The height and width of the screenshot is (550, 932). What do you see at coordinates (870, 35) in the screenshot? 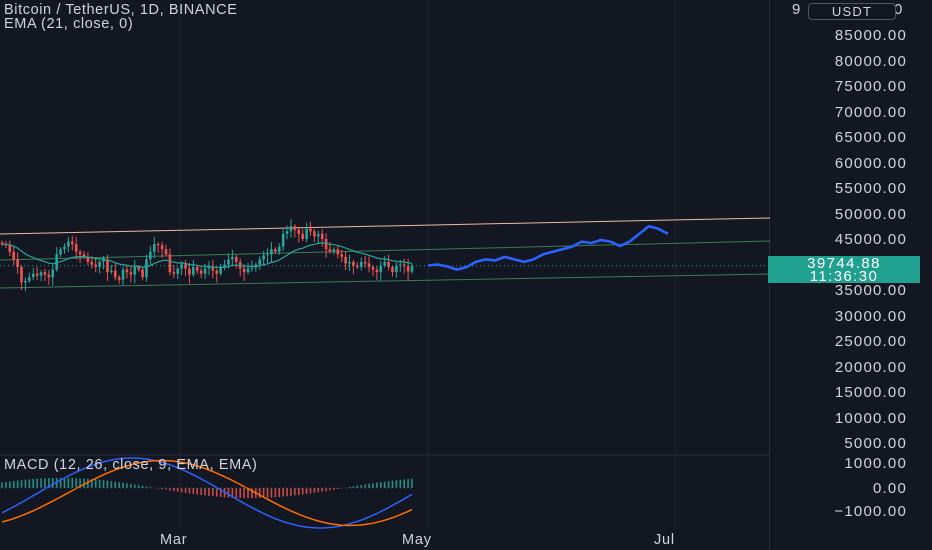
I see `price-tick-label: 85000.00` at bounding box center [870, 35].